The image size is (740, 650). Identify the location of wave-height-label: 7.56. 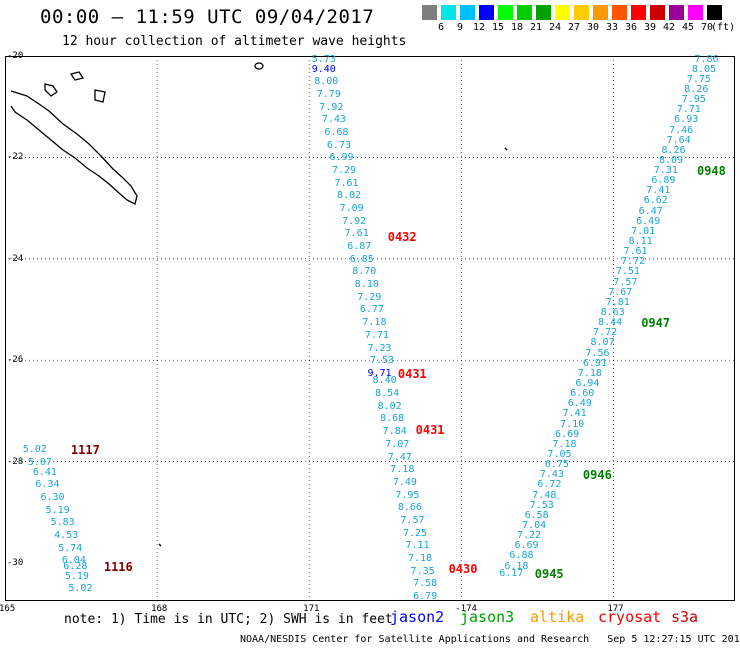
(597, 353).